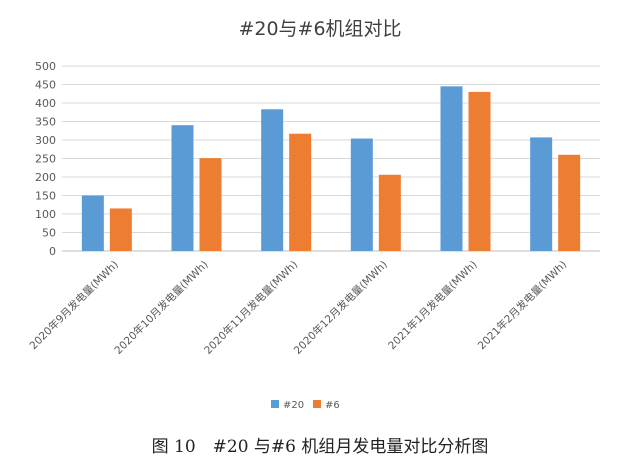  What do you see at coordinates (45, 159) in the screenshot?
I see `y-tick-label: 250` at bounding box center [45, 159].